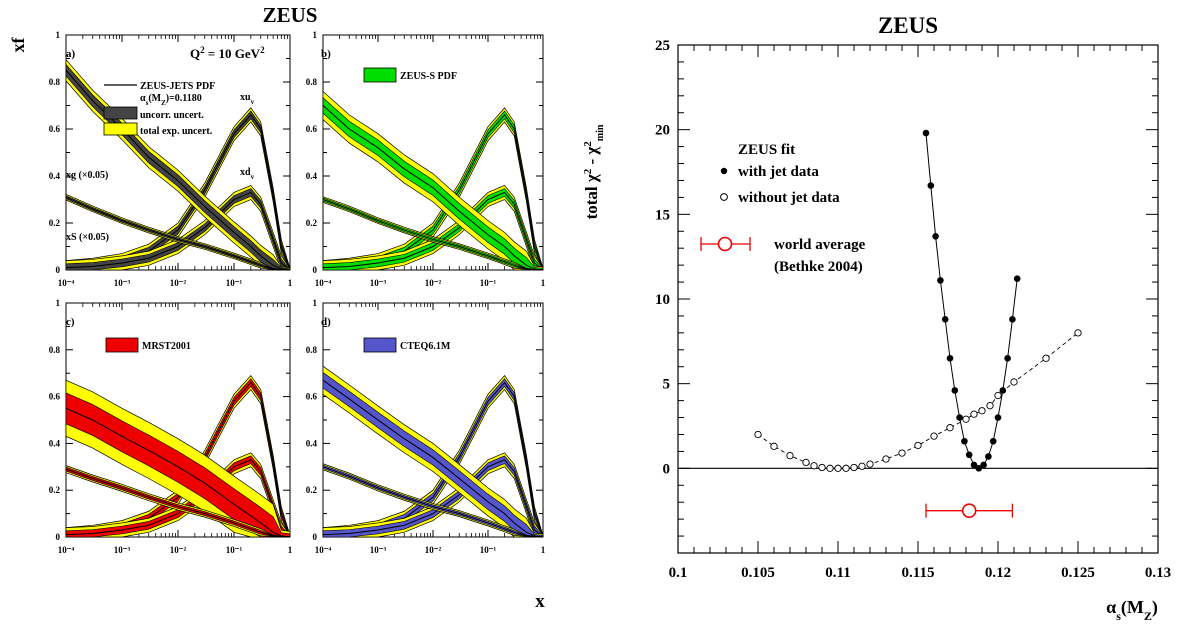 This screenshot has height=625, width=1181. I want to click on legend-a-line-label: ZEUS-JETS PDF, so click(177, 86).